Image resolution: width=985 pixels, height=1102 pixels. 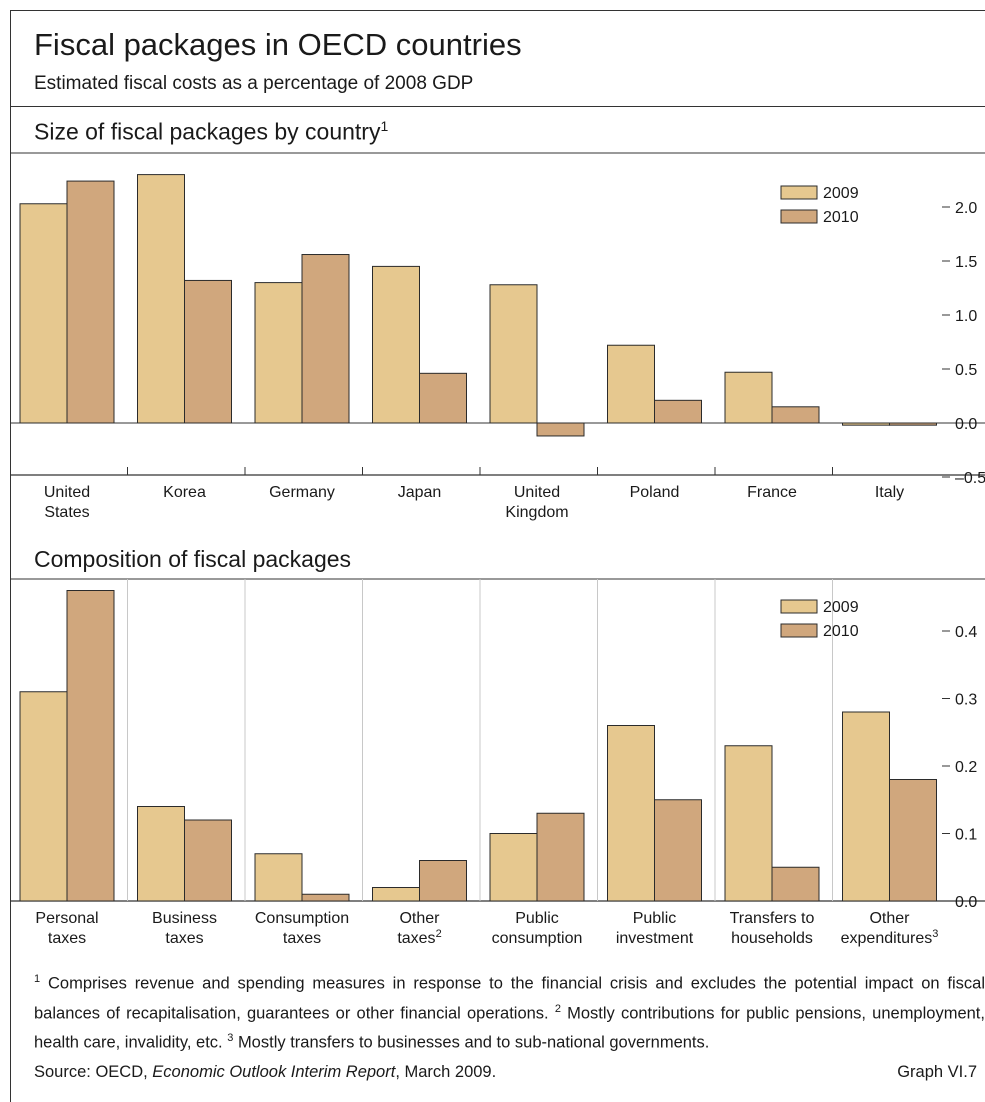 What do you see at coordinates (866, 424) in the screenshot?
I see `bar-2009-italy` at bounding box center [866, 424].